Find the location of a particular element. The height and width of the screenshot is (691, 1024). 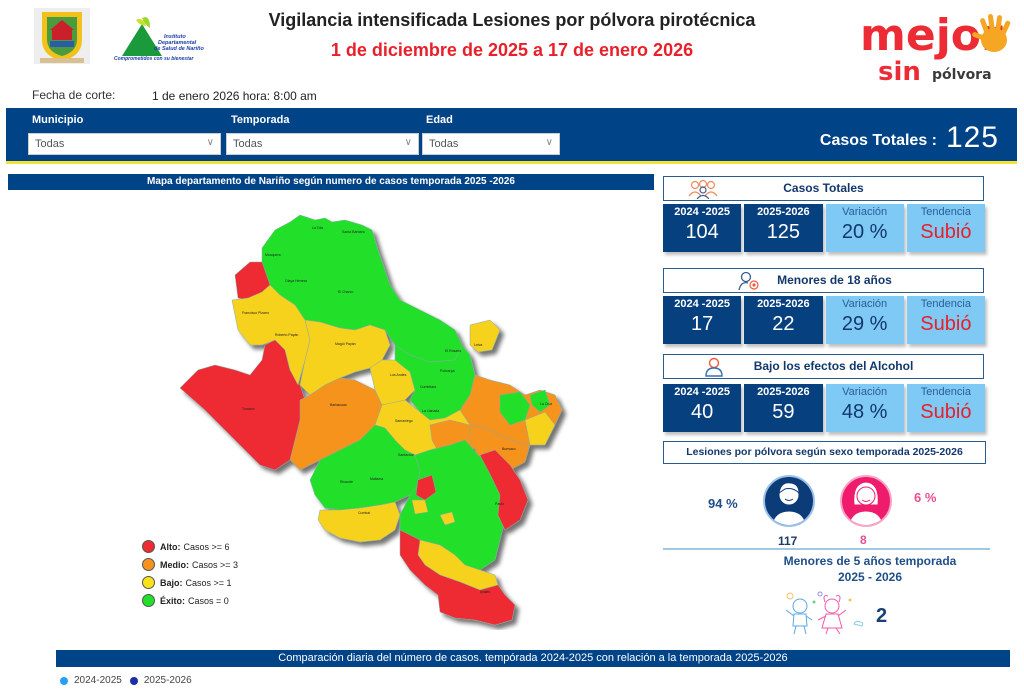

svg-text: Magüí Payán is located at coordinates (345, 344).